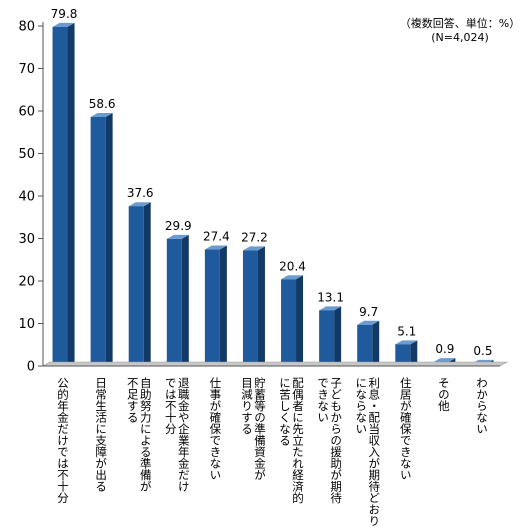 This screenshot has width=520, height=532. I want to click on category-label: わからない, so click(482, 406).